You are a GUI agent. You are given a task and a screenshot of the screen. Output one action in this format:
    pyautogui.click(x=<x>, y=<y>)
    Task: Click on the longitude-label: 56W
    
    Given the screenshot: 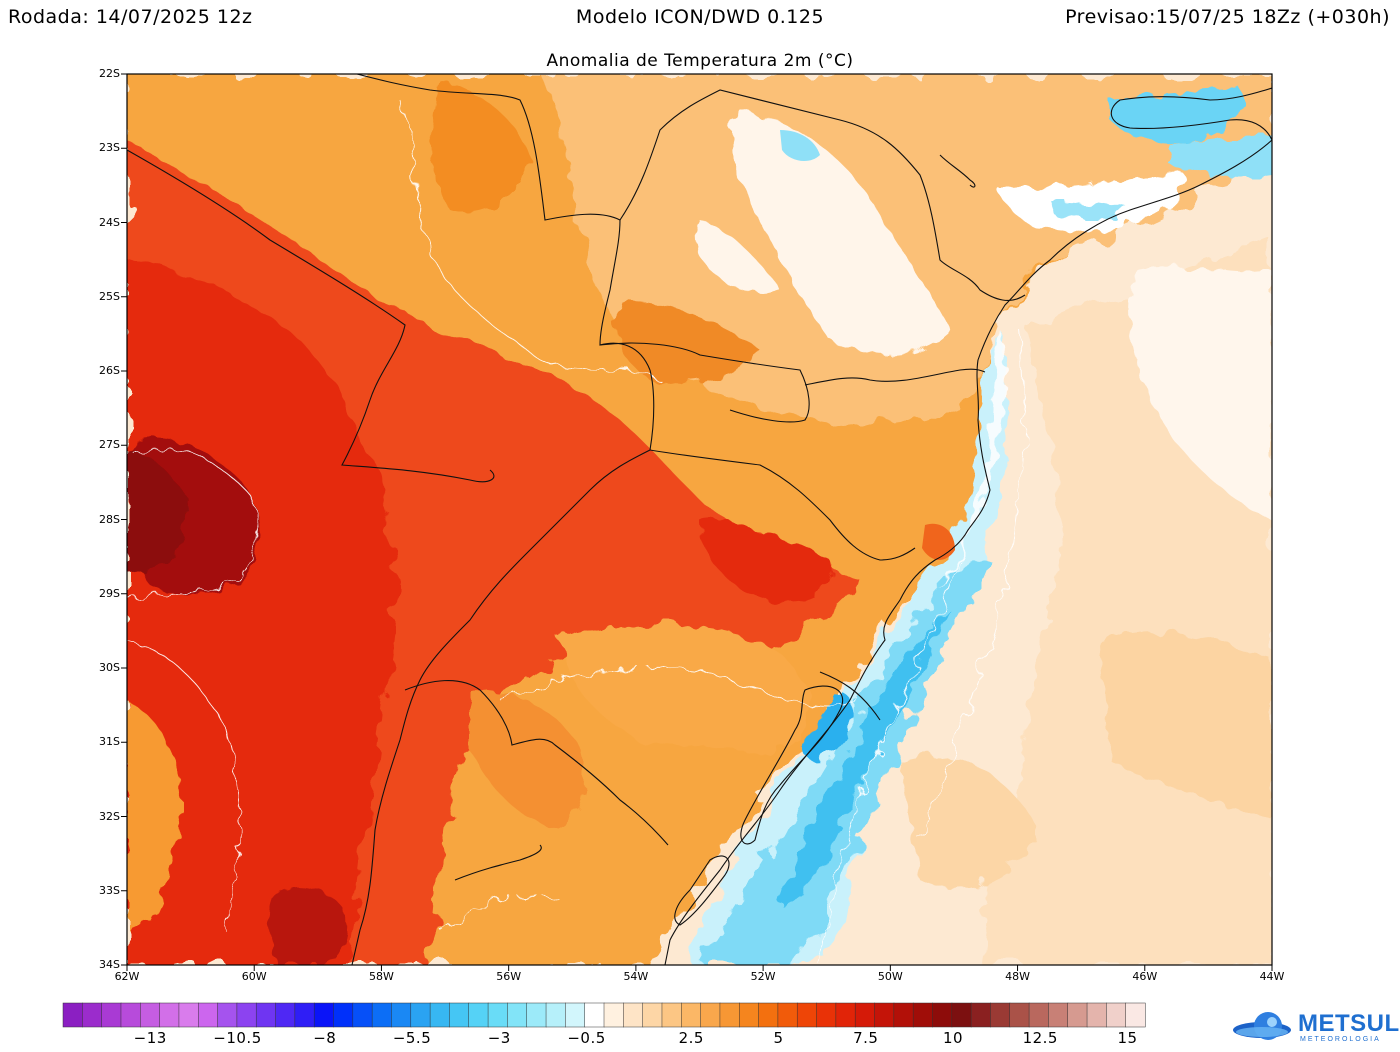 What is the action you would take?
    pyautogui.click(x=509, y=976)
    